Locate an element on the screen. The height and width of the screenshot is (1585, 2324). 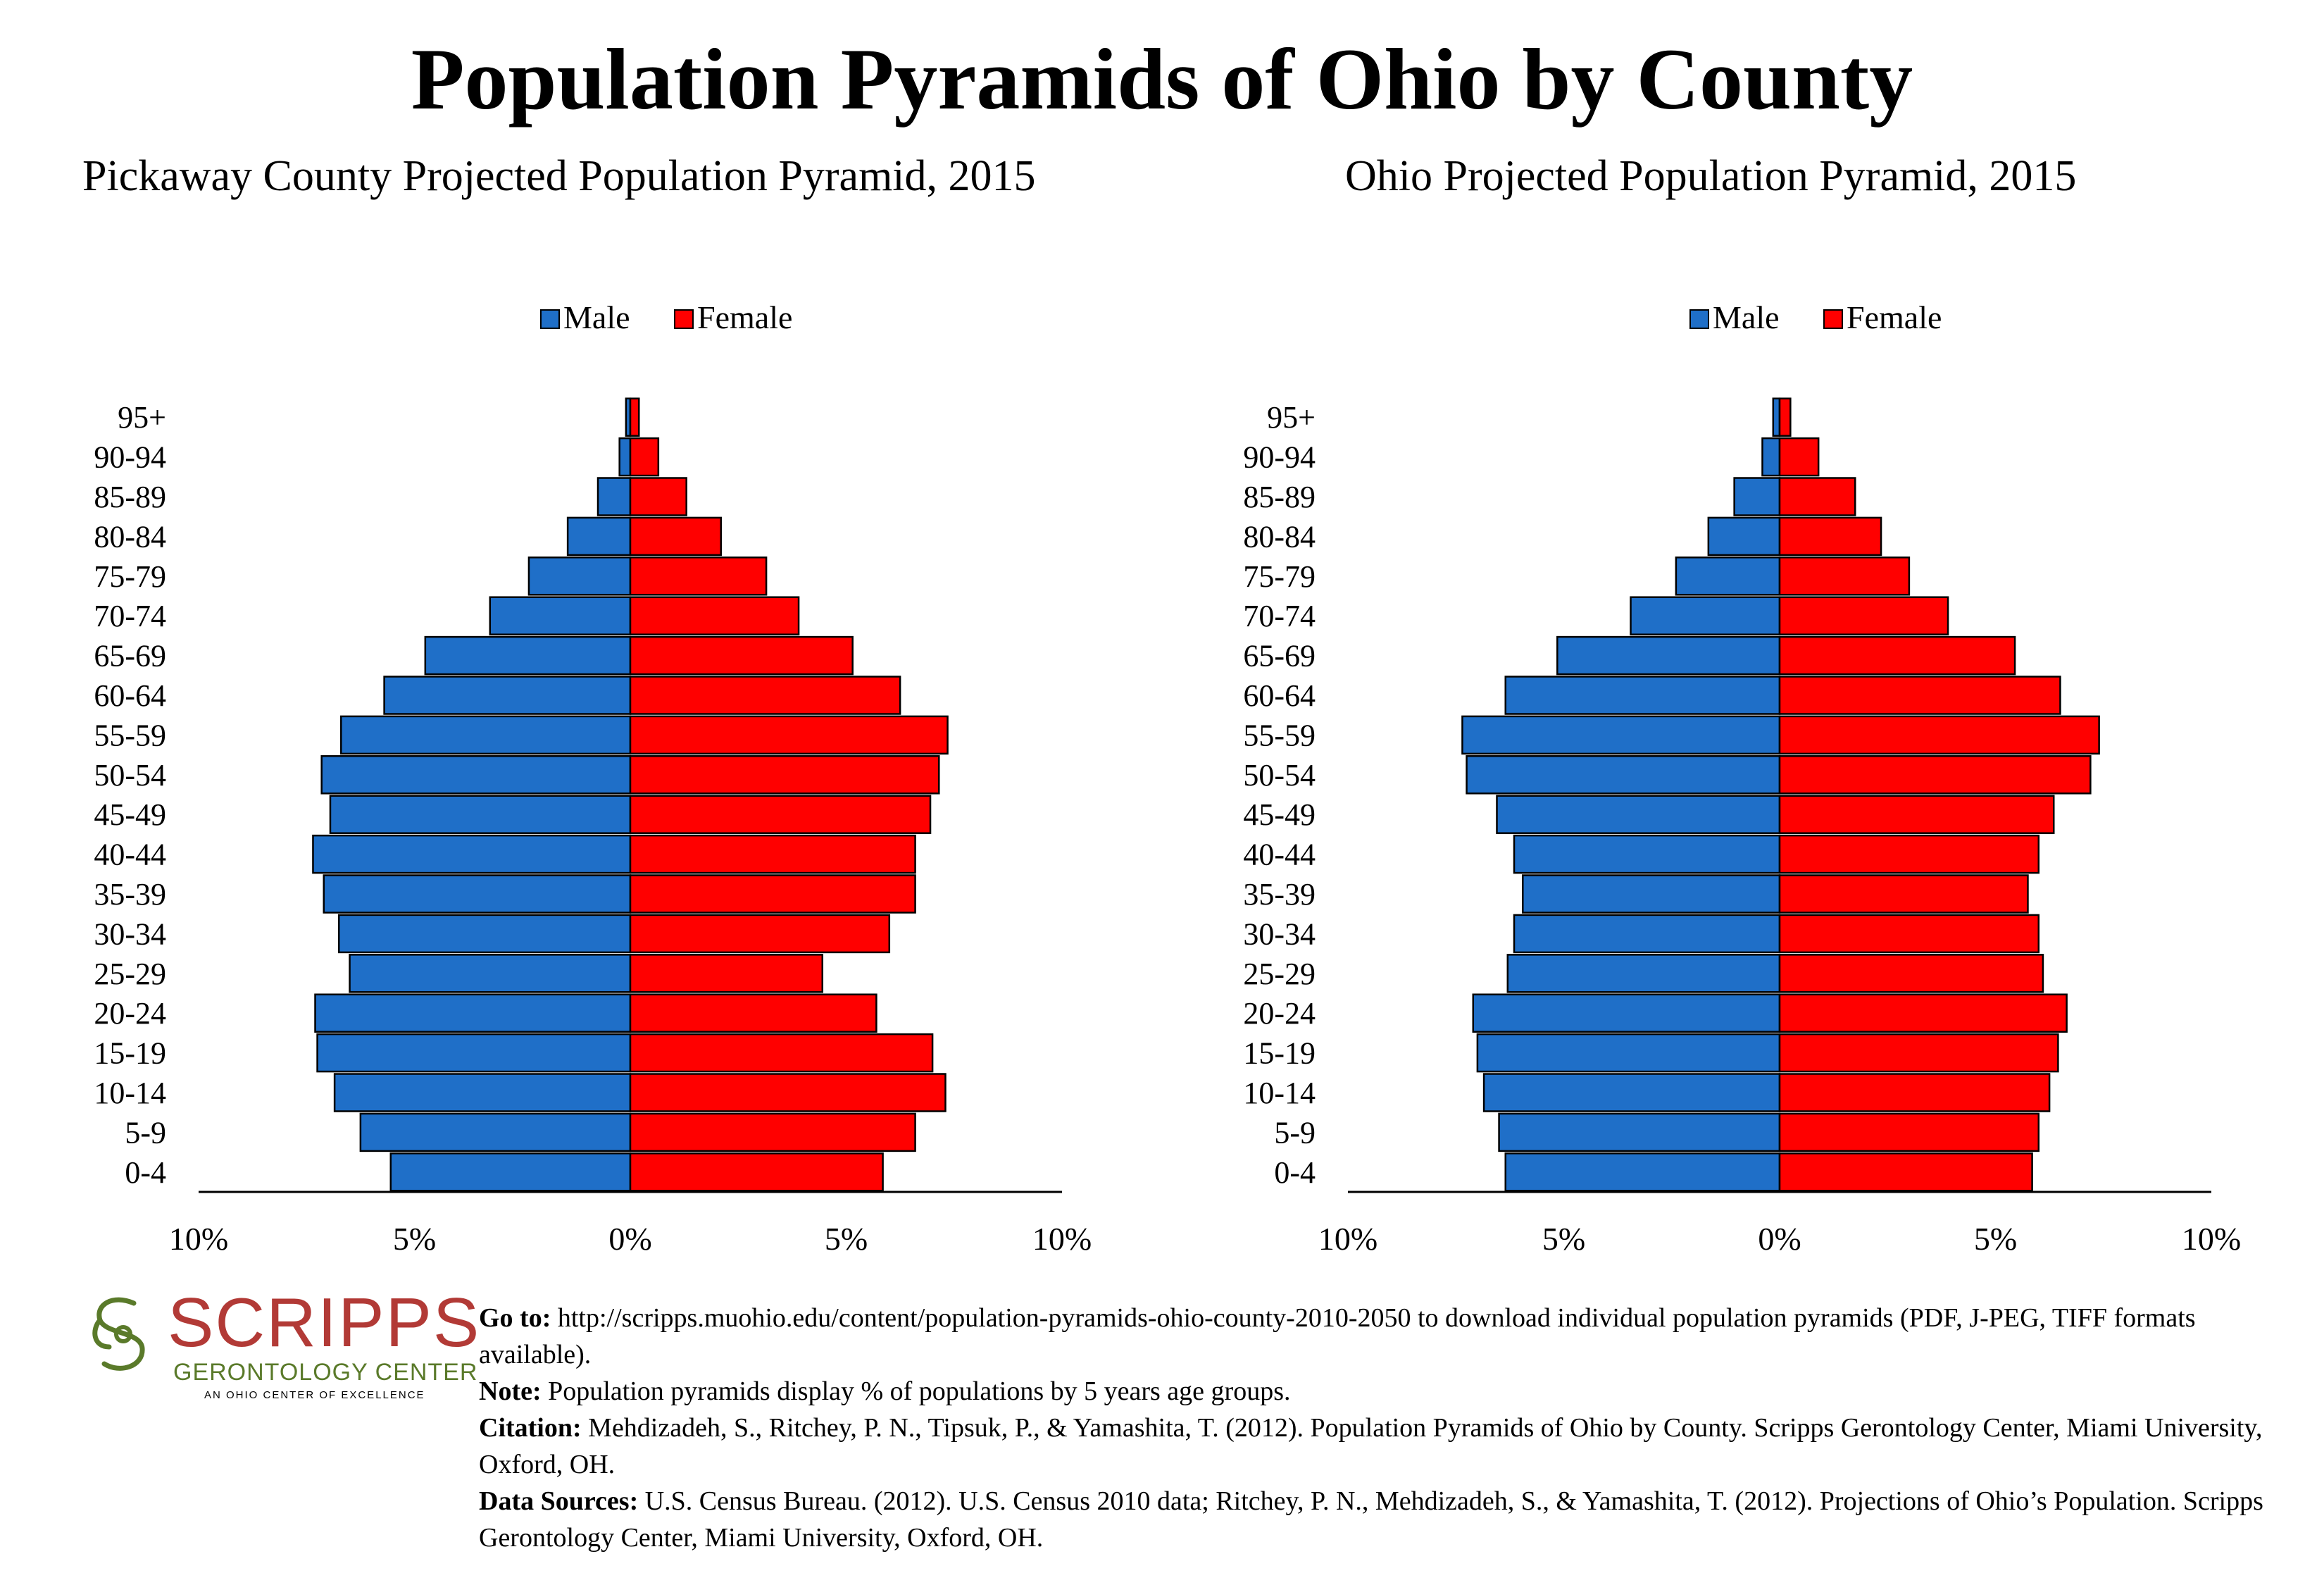
age-group-label: 95+ is located at coordinates (1291, 417).